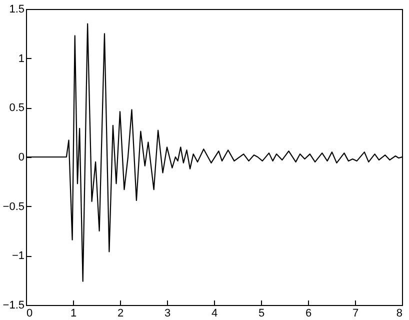 Image resolution: width=409 pixels, height=320 pixels. What do you see at coordinates (355, 314) in the screenshot?
I see `x-tick-label: 7` at bounding box center [355, 314].